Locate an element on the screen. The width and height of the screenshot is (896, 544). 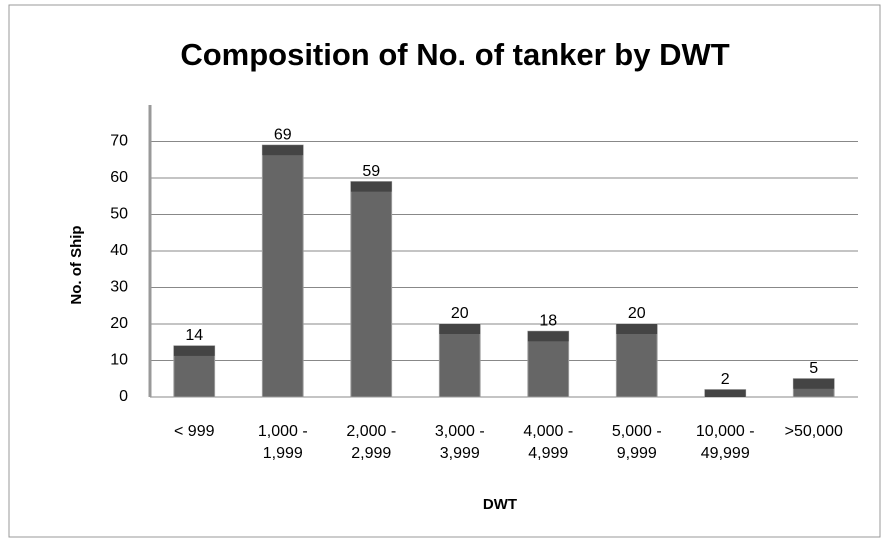
y-tick-label: 0 is located at coordinates (123, 396).